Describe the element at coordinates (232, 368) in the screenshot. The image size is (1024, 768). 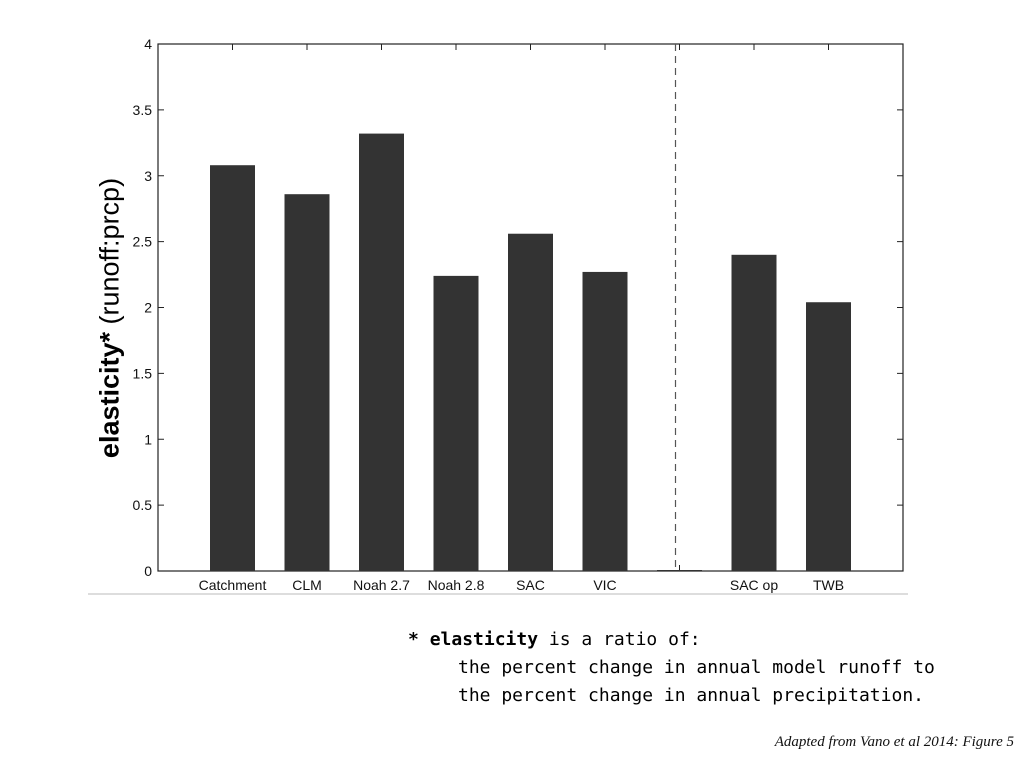
I see `bar-catchment` at that location.